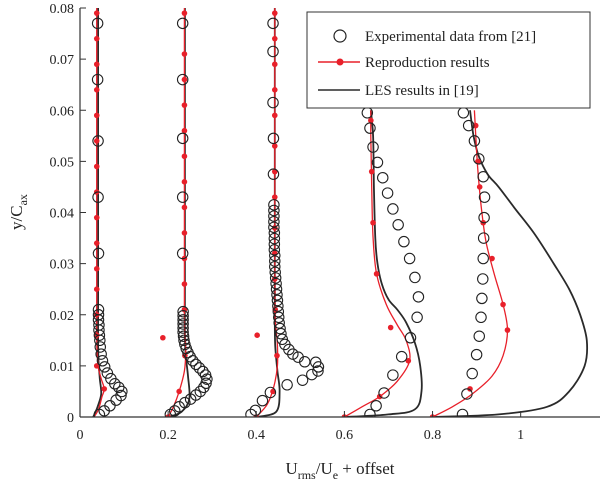 This screenshot has width=600, height=485. I want to click on x-tick-label: 0.2, so click(168, 435).